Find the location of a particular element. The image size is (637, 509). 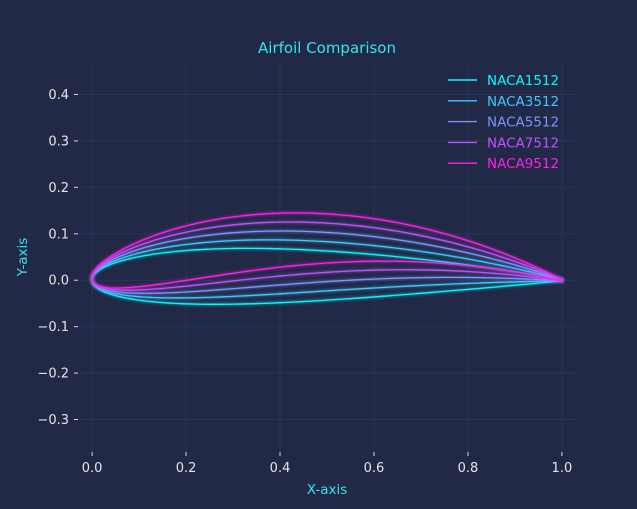

legend: NACA1512 NACA3512 NACA5512 NACA7512 NACA9512 is located at coordinates (503, 122).